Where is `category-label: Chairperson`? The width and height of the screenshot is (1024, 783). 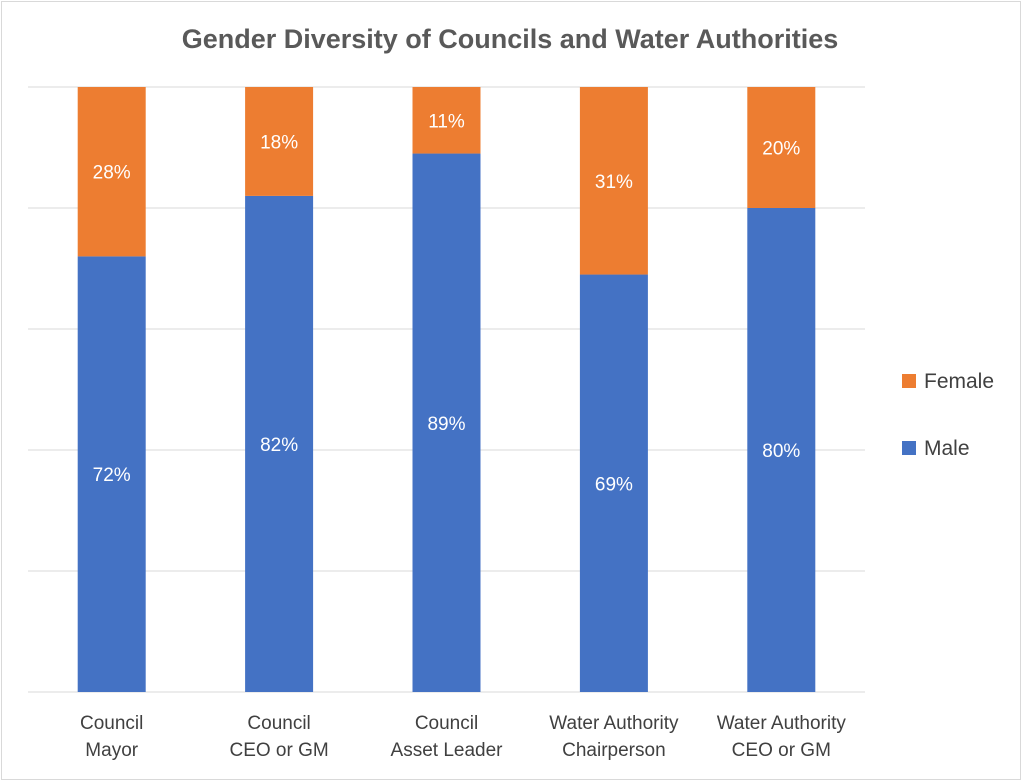
category-label: Chairperson is located at coordinates (614, 750).